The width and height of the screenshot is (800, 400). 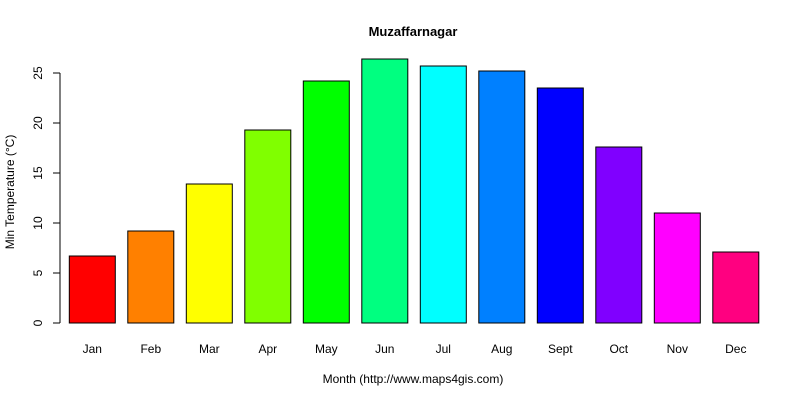 What do you see at coordinates (38, 173) in the screenshot?
I see `y-tick-label: 15` at bounding box center [38, 173].